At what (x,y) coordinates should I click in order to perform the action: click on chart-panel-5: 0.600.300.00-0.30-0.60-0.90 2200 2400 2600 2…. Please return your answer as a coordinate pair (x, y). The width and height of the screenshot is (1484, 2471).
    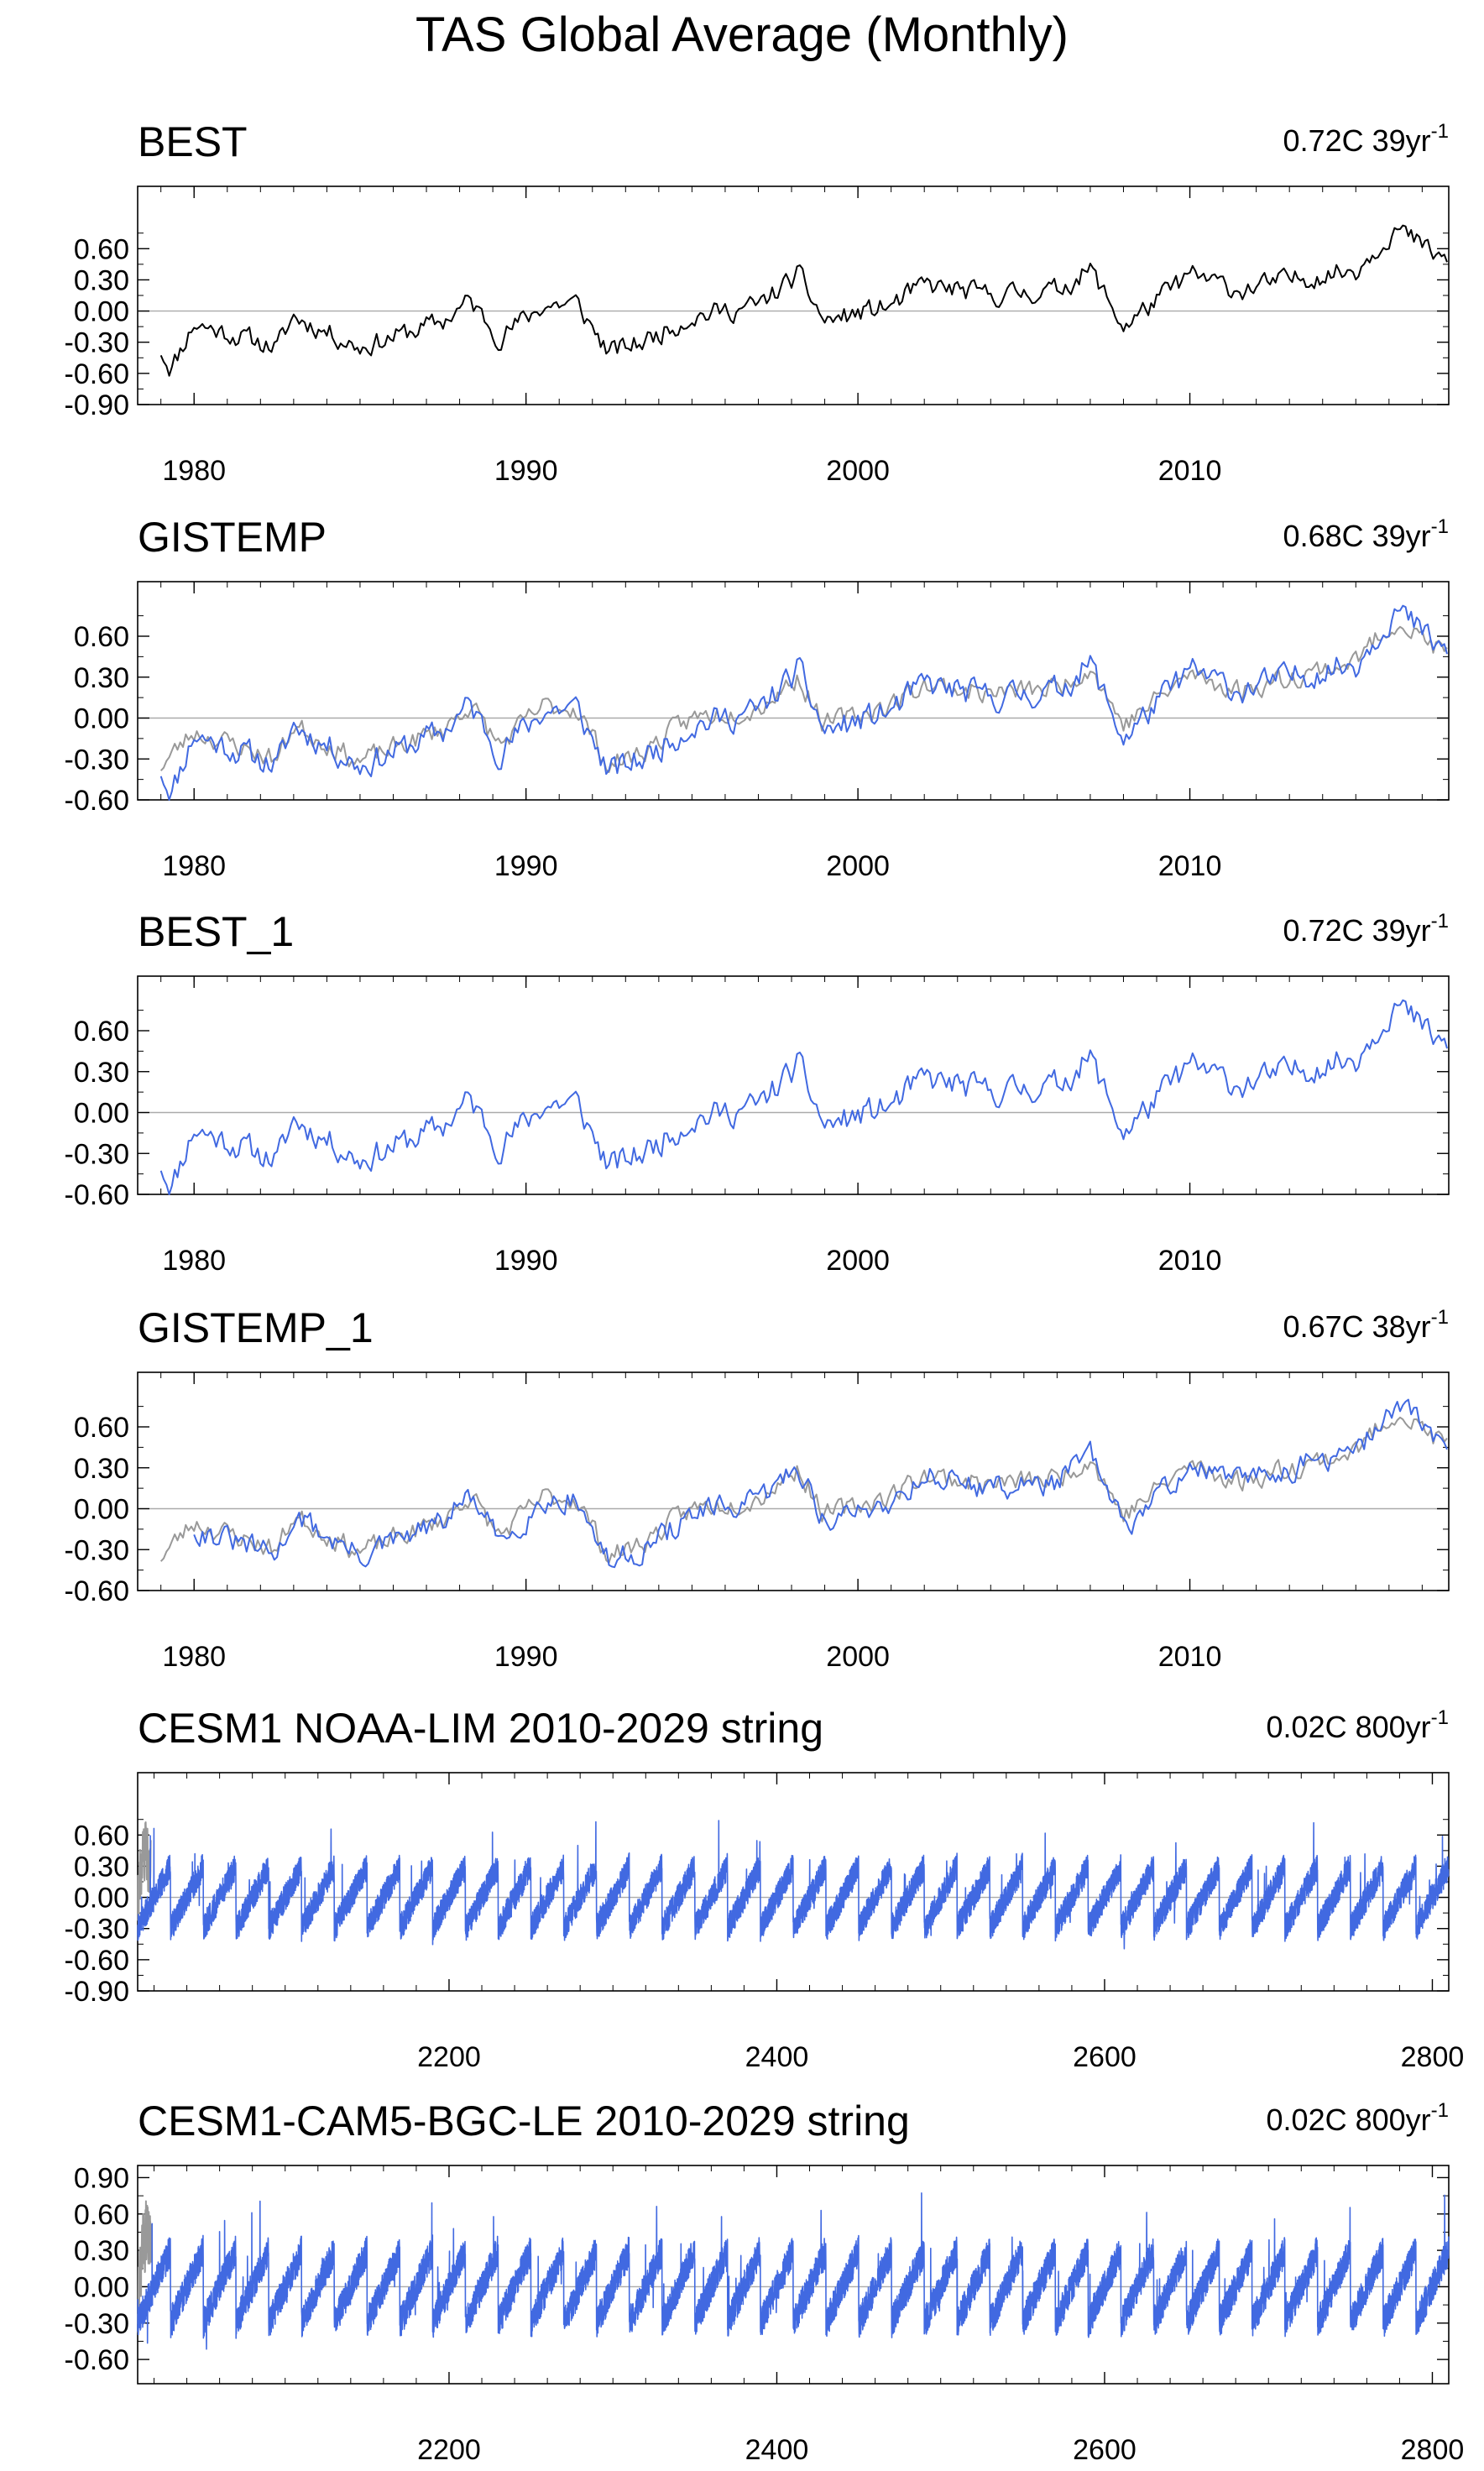
    Looking at the image, I should click on (765, 1889).